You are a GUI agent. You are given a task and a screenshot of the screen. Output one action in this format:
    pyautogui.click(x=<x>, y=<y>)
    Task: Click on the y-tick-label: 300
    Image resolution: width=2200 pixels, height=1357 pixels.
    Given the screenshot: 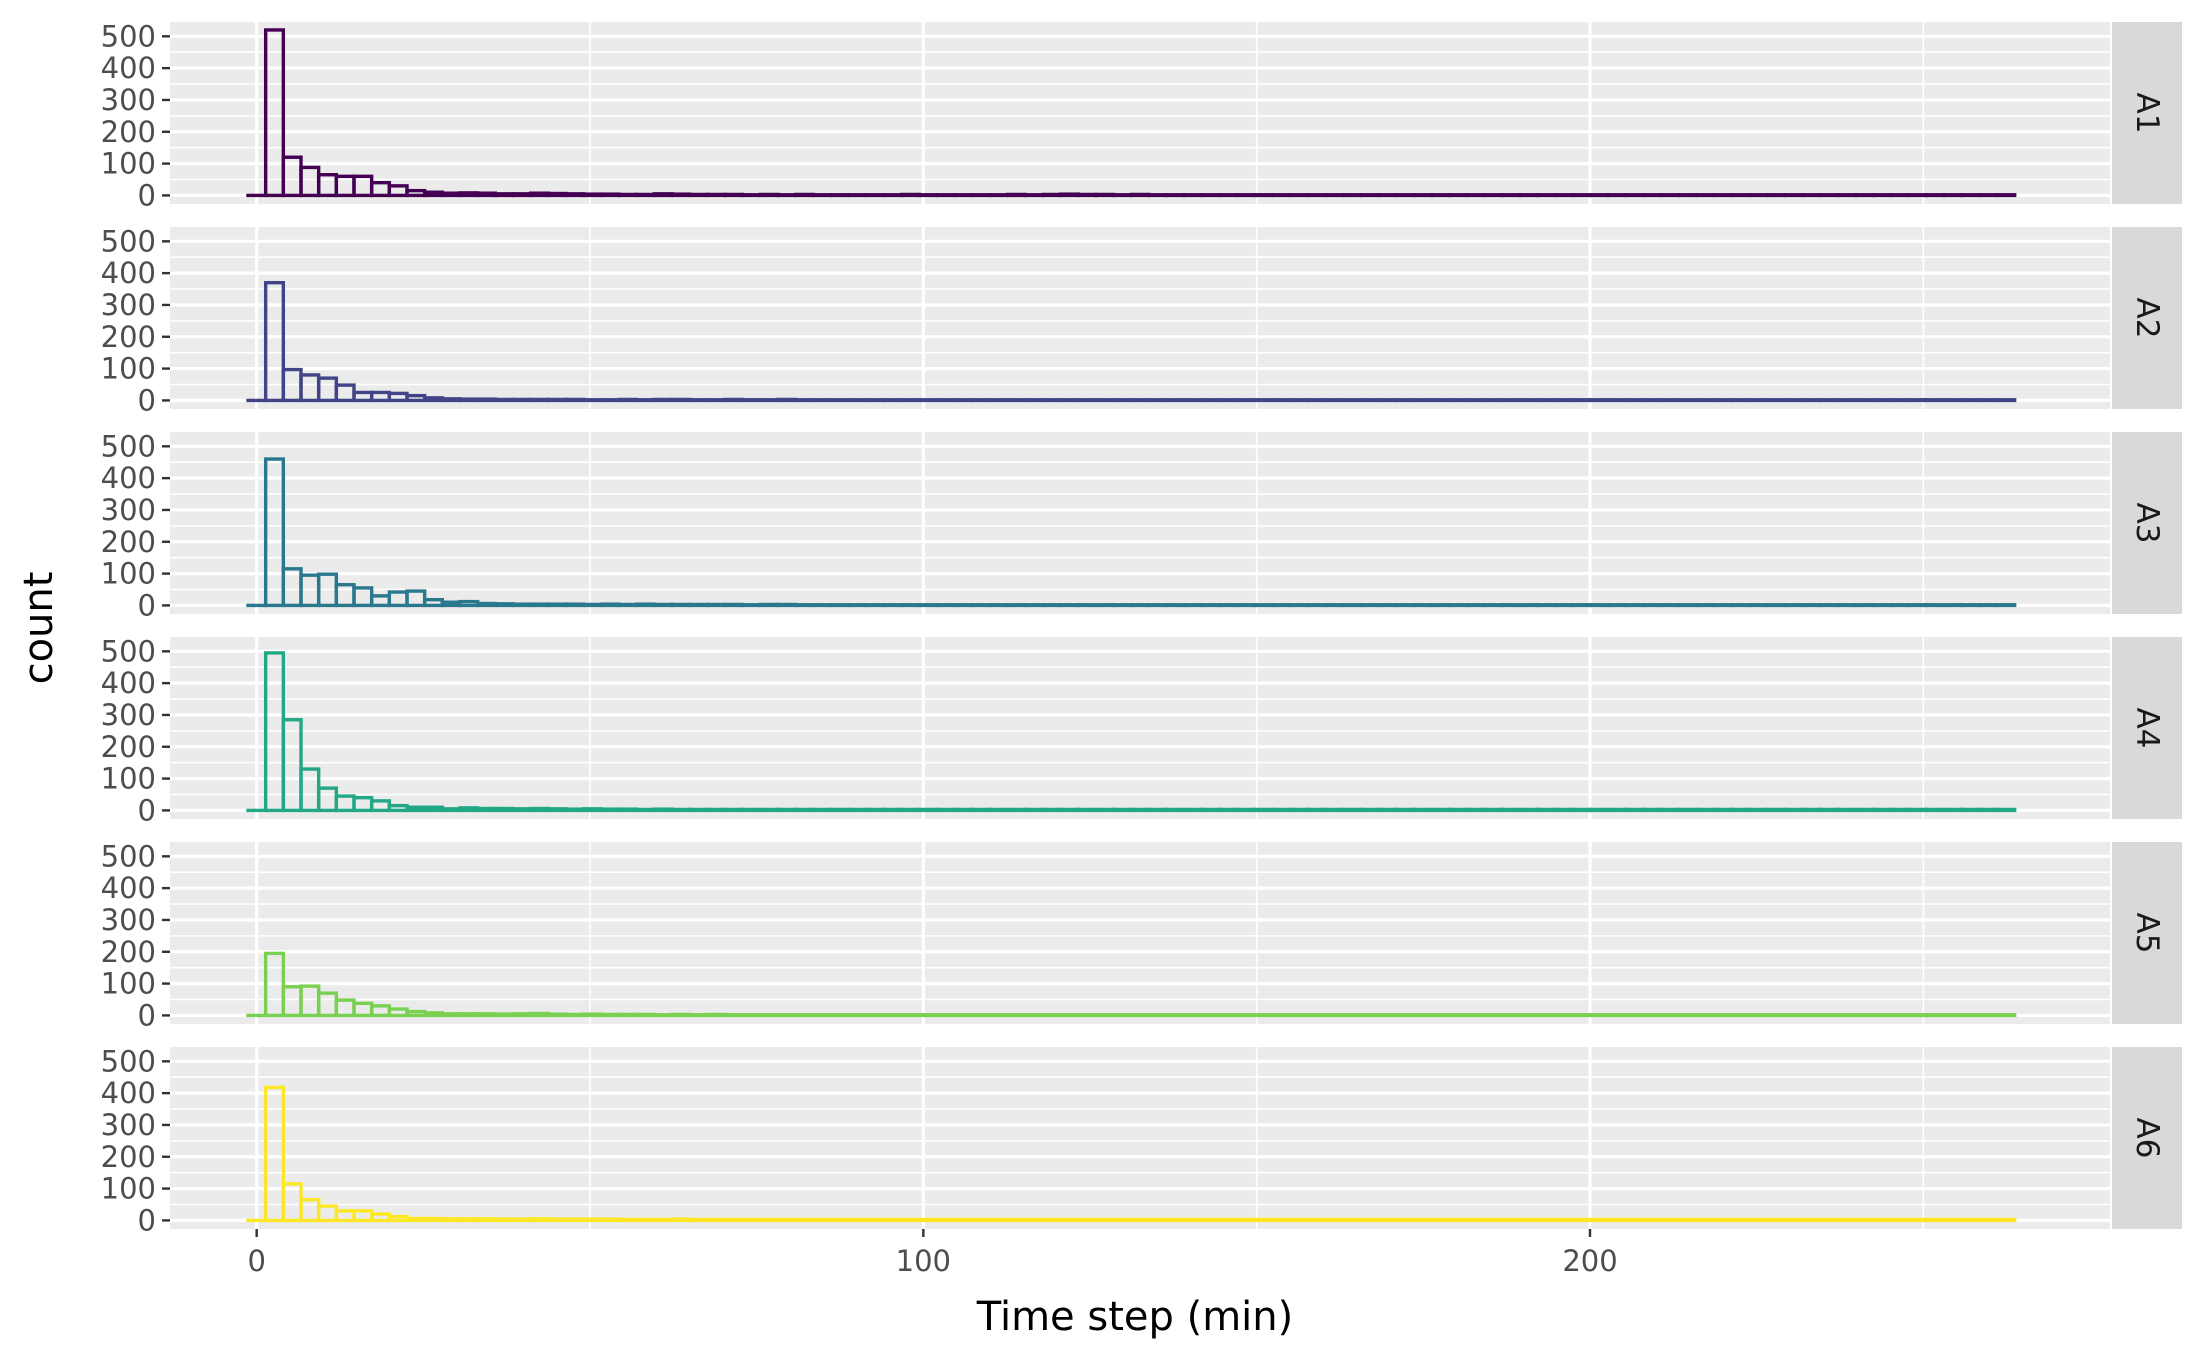 What is the action you would take?
    pyautogui.click(x=128, y=920)
    